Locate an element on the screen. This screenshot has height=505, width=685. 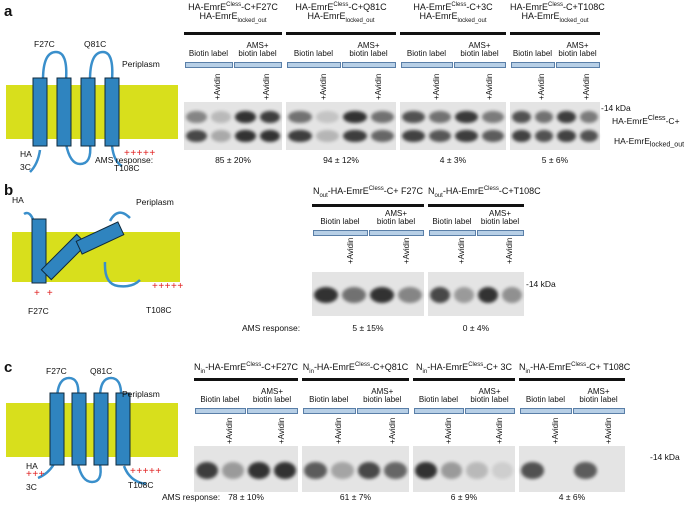
helix-b1 is located at coordinates (39, 251).